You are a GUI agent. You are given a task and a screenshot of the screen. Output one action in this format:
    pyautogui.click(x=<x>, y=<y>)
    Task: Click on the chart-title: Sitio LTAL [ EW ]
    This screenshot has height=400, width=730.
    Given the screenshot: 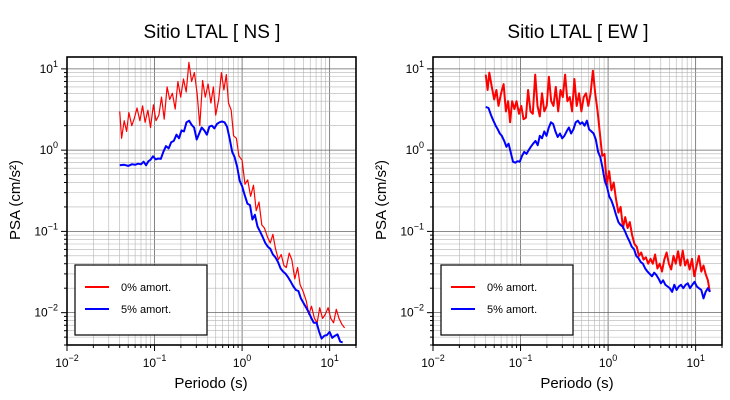 What is the action you would take?
    pyautogui.click(x=577, y=32)
    